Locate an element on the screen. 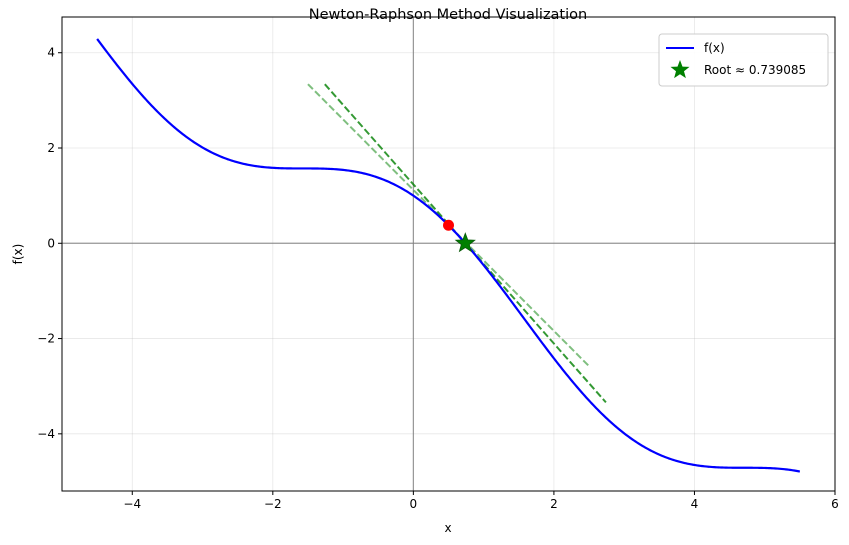 This screenshot has width=849, height=545. y-tick-label-1: −2 is located at coordinates (46, 339).